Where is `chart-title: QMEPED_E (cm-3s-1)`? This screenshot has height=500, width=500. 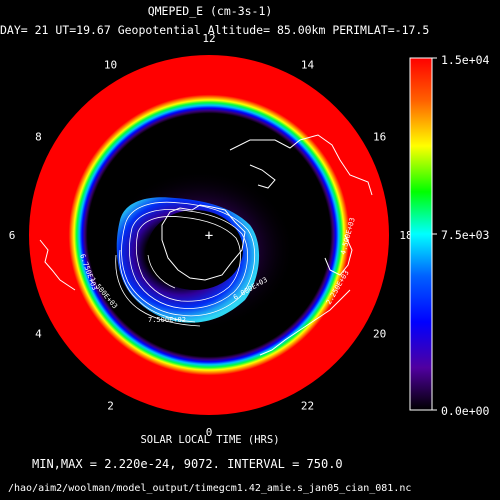 chart-title: QMEPED_E (cm-3s-1) is located at coordinates (210, 11).